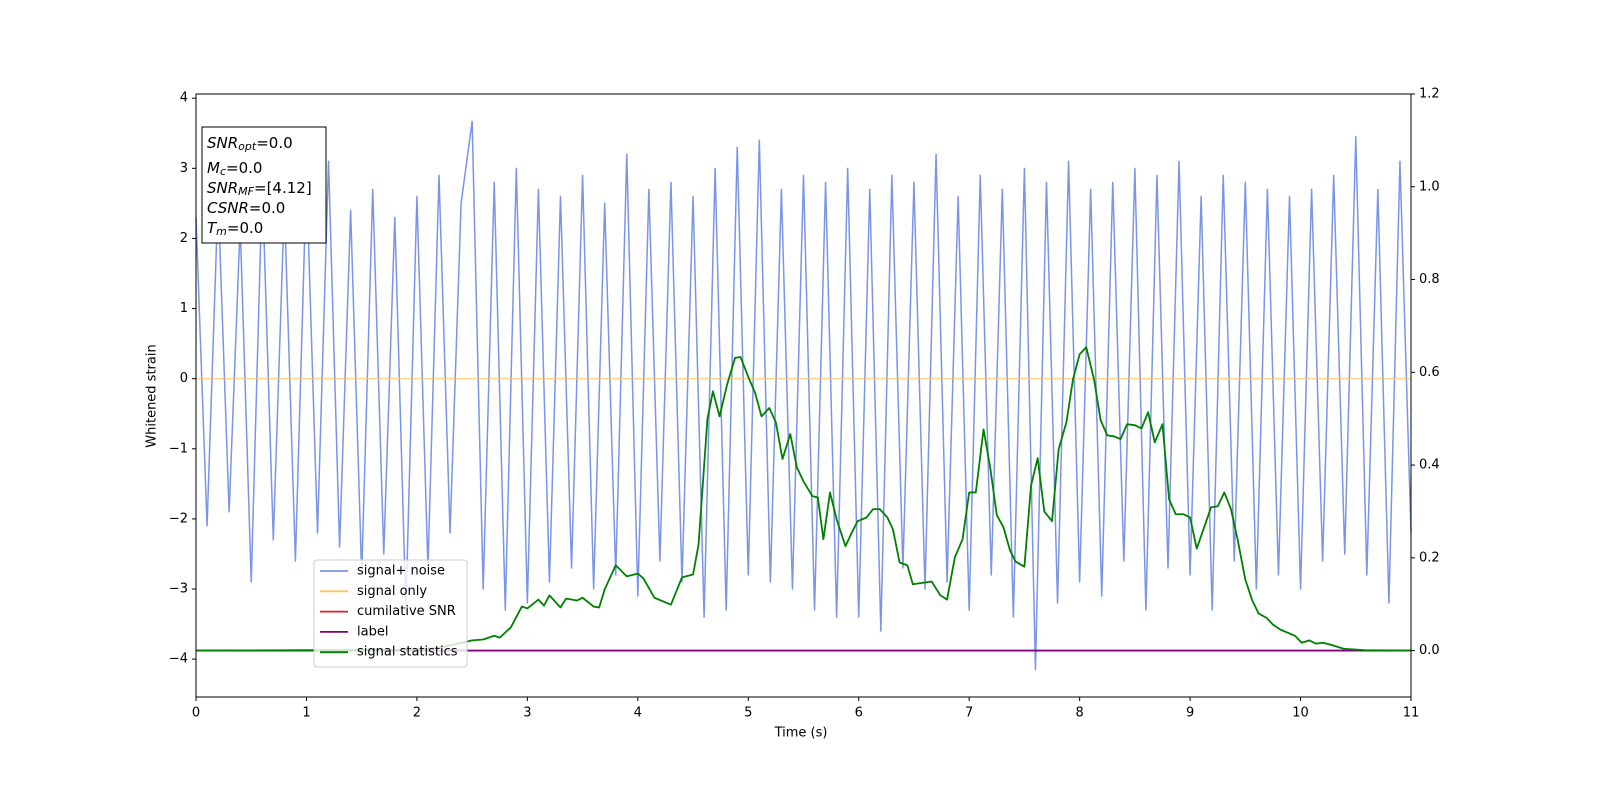 Image resolution: width=1600 pixels, height=800 pixels. I want to click on legend-label: cumilative SNR, so click(406, 611).